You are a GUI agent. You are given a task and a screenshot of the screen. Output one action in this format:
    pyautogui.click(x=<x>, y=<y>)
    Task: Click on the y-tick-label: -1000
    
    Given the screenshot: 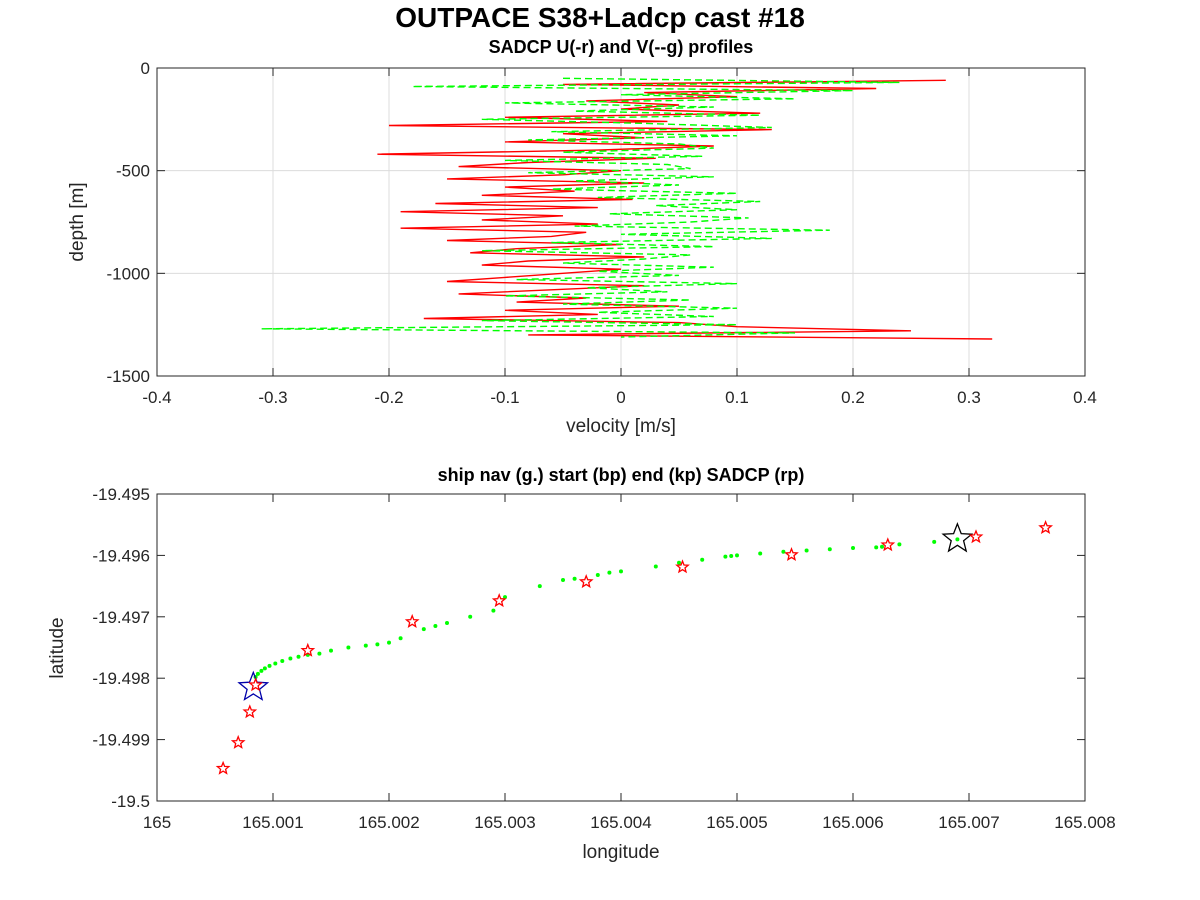 What is the action you would take?
    pyautogui.click(x=128, y=273)
    